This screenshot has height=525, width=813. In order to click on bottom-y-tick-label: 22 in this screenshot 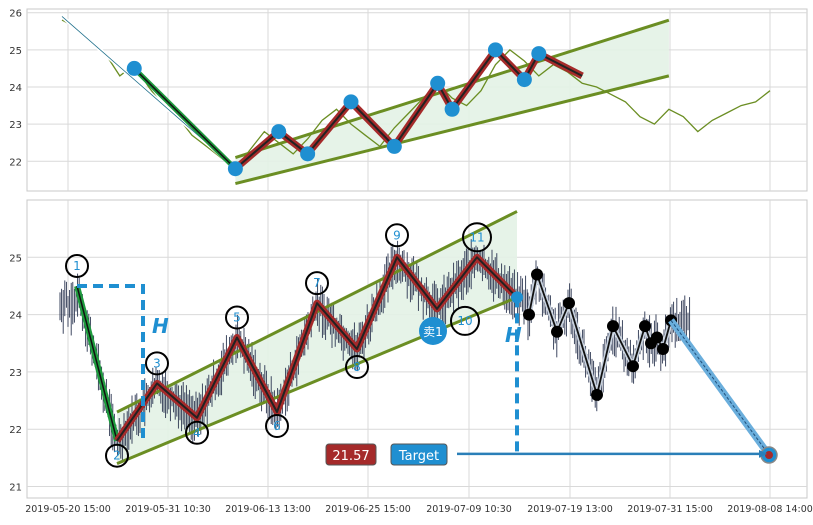, I will do `click(15, 430)`.